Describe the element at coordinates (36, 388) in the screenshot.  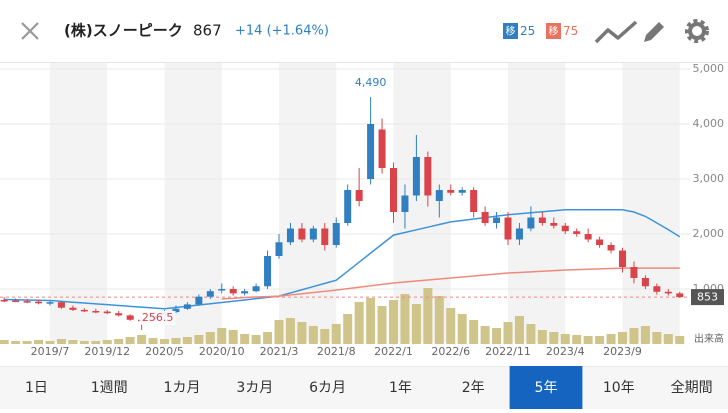
I see `tab: 1日` at that location.